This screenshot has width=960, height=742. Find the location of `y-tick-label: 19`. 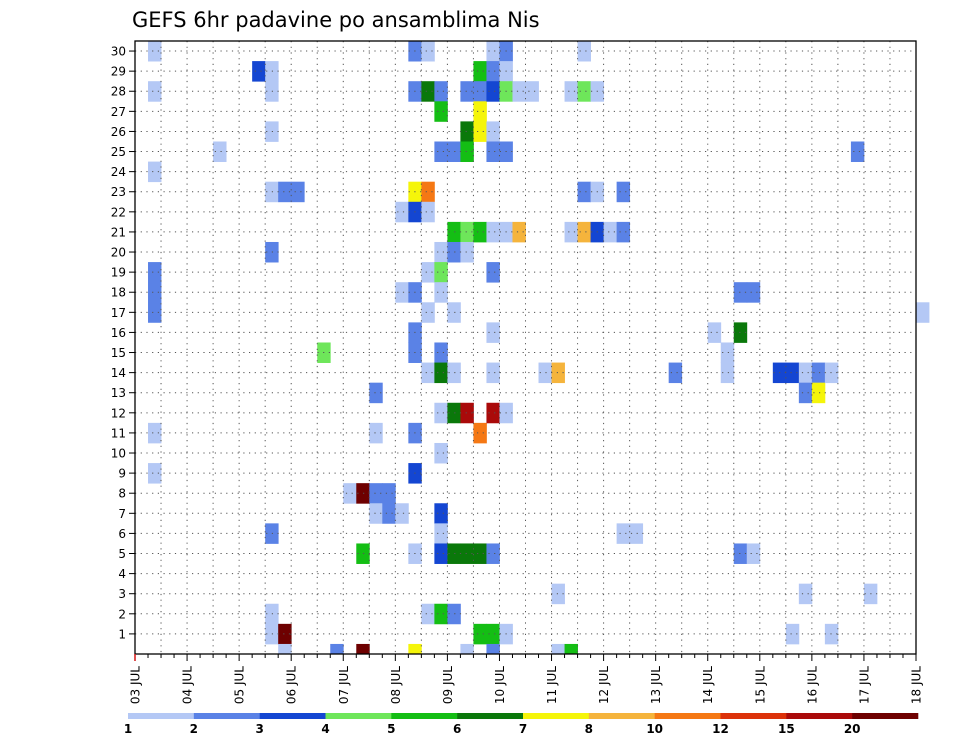

y-tick-label: 19 is located at coordinates (118, 273).